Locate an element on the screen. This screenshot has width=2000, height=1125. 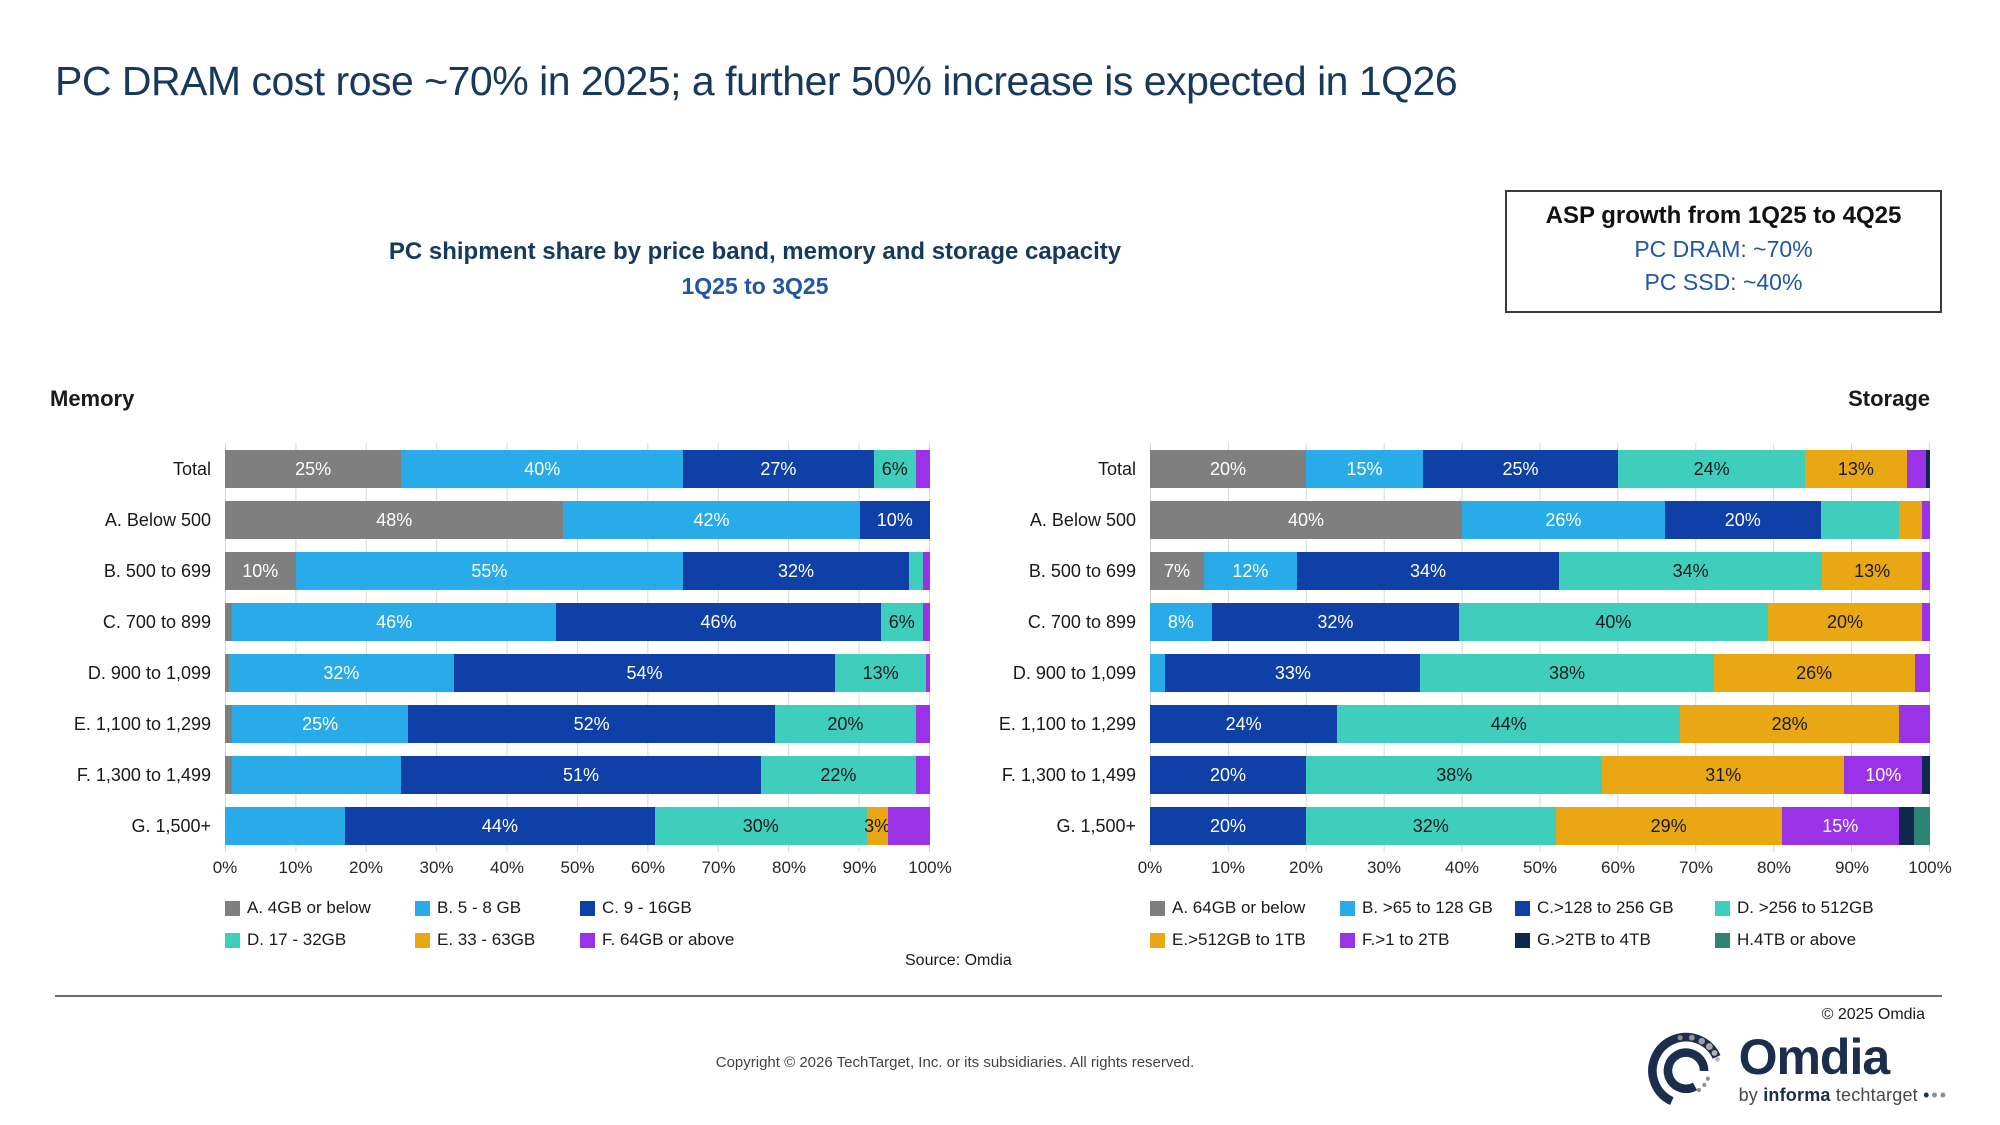
source-label: Source: Omdia is located at coordinates (958, 960).